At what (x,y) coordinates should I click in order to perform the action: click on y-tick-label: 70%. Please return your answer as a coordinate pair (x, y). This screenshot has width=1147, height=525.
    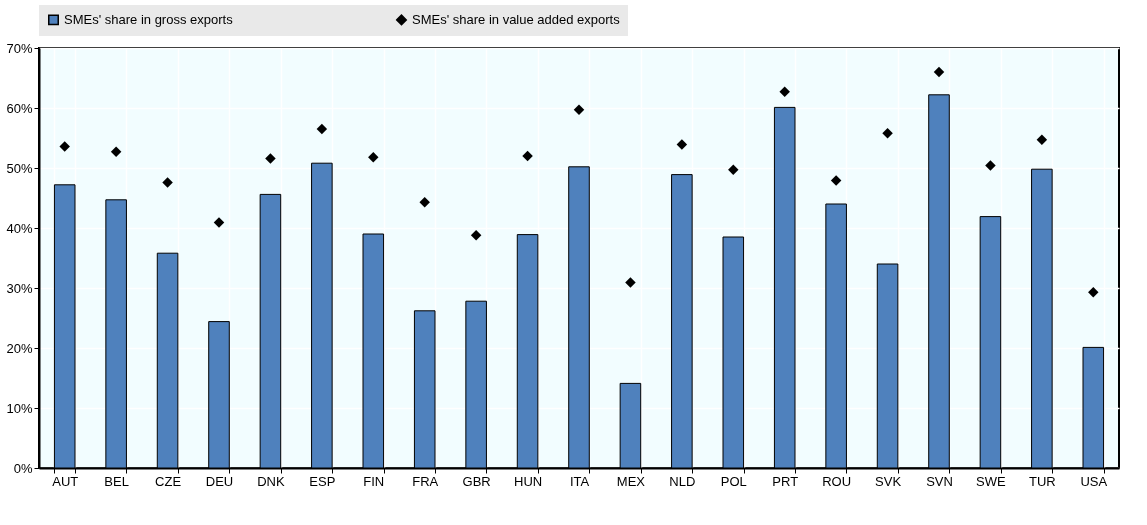
    Looking at the image, I should click on (19, 48).